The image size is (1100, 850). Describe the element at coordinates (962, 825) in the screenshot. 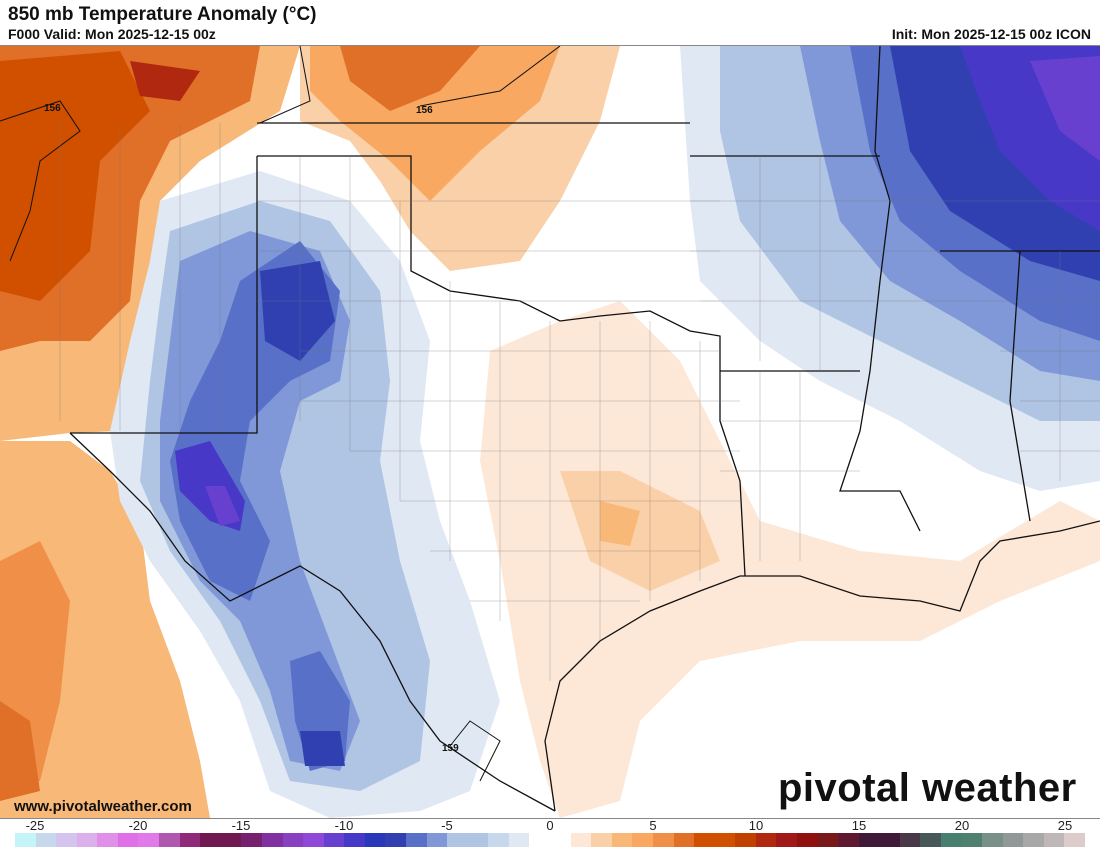

I see `colorbar-tick: 20` at that location.